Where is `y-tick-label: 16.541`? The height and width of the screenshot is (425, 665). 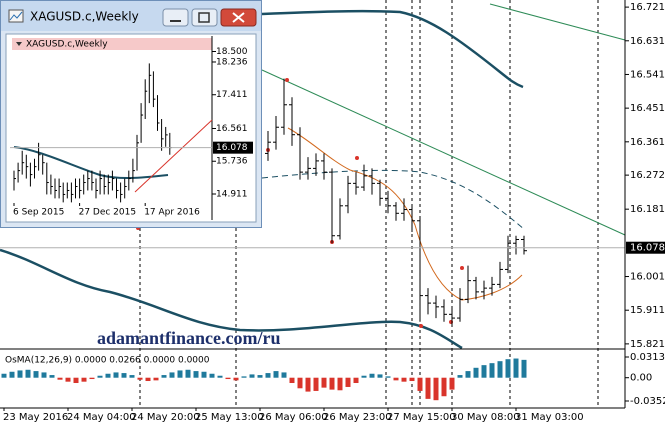
y-tick-label: 16.541 is located at coordinates (647, 74).